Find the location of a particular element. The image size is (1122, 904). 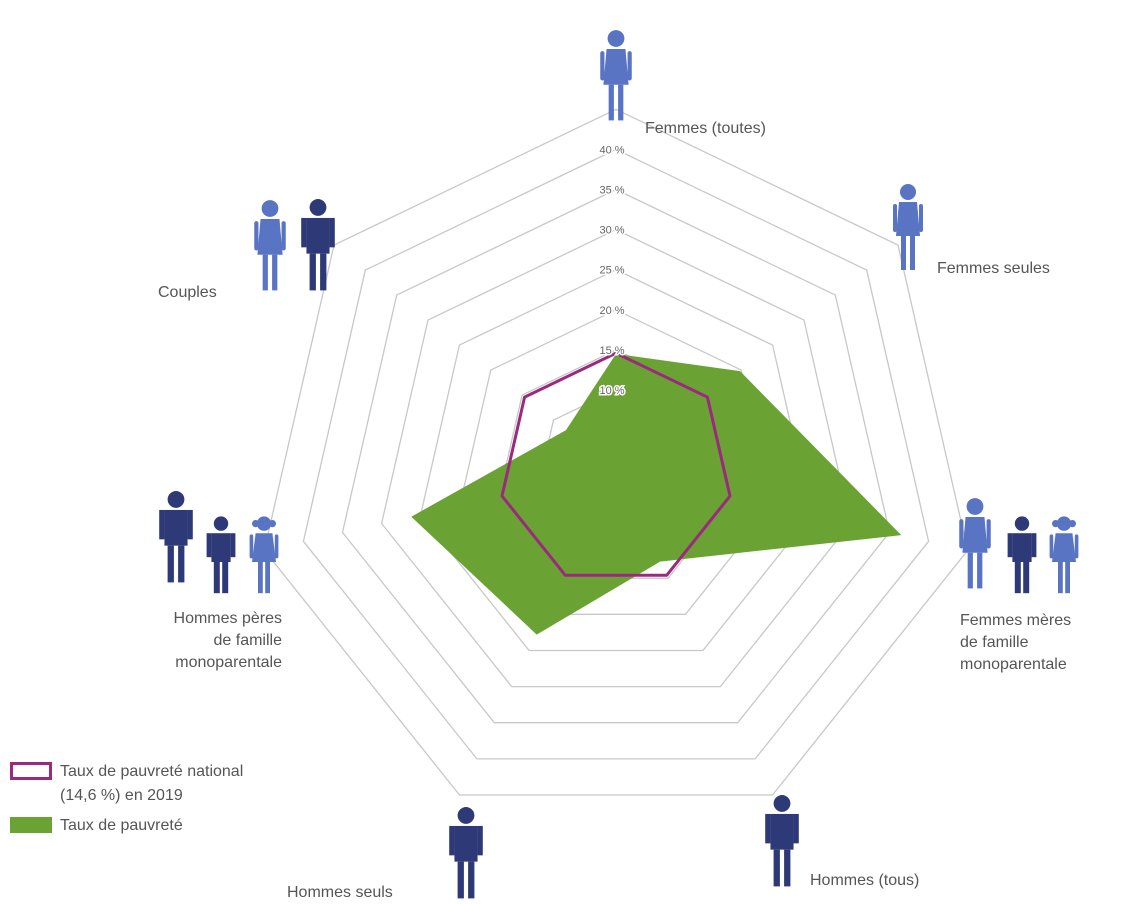

tick-label: 10 % is located at coordinates (611, 391).